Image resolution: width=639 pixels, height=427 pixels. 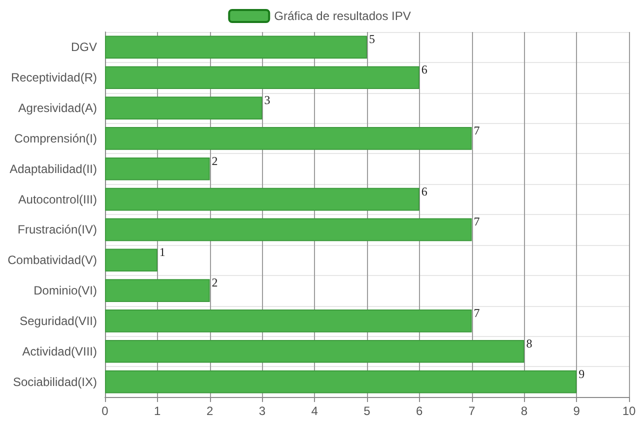 I want to click on y-tick-label: Adaptabilidad(II), so click(x=53, y=169).